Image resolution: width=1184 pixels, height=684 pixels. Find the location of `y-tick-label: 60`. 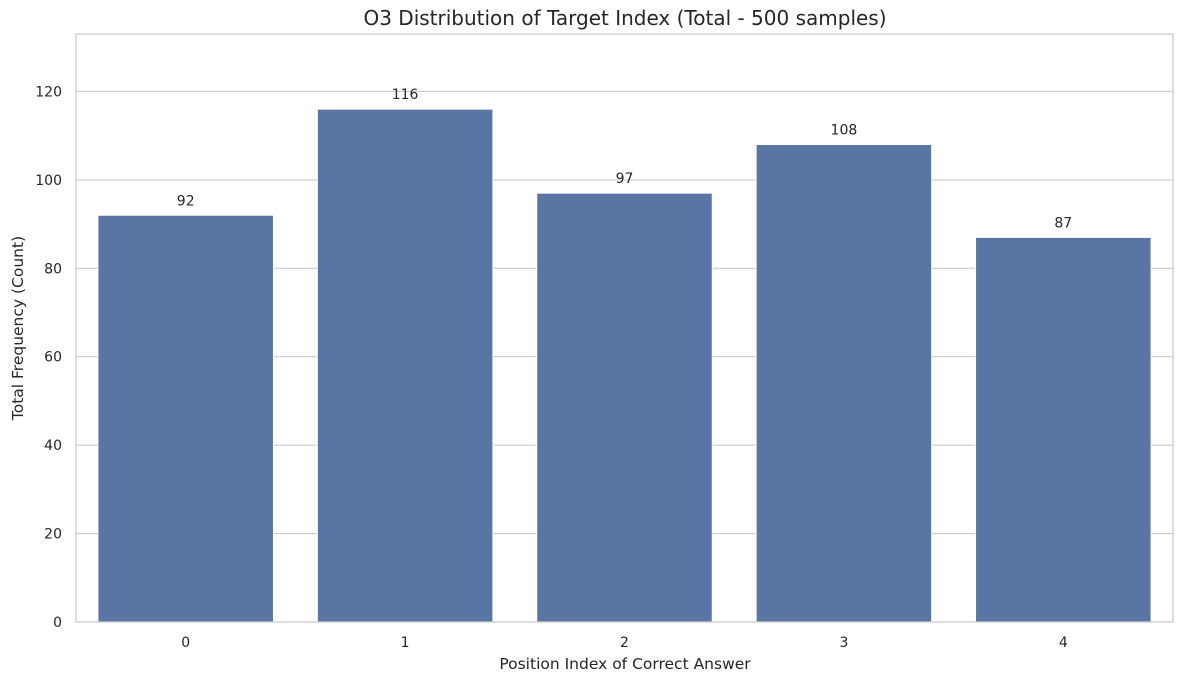

y-tick-label: 60 is located at coordinates (53, 358).